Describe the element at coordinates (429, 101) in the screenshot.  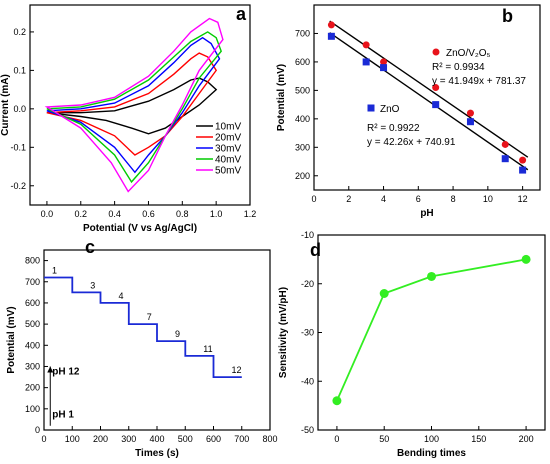
I see `fit-line` at that location.